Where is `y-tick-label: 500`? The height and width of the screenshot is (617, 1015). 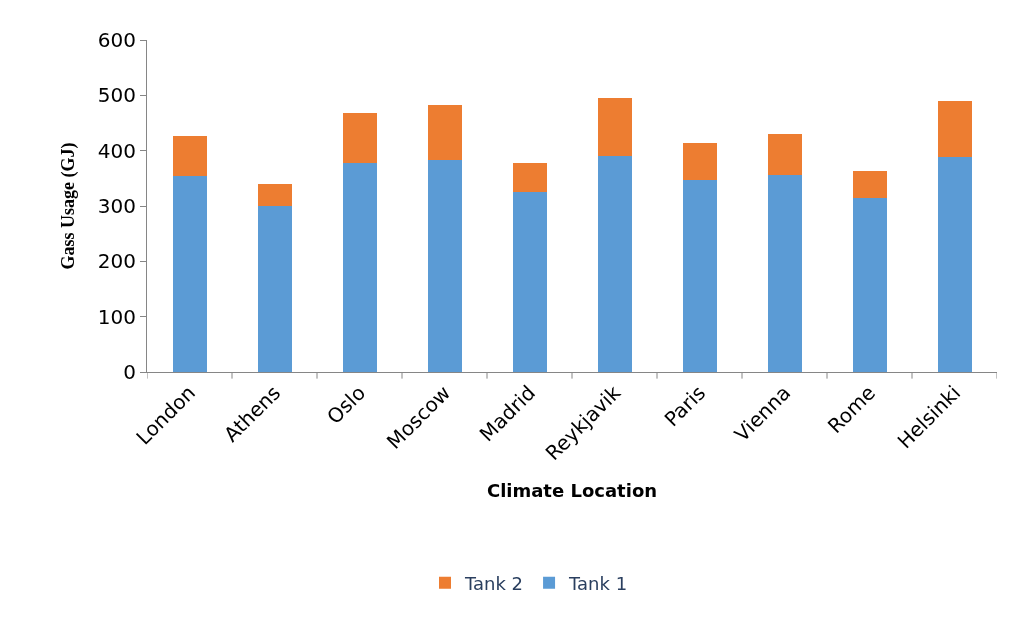 y-tick-label: 500 is located at coordinates (116, 95).